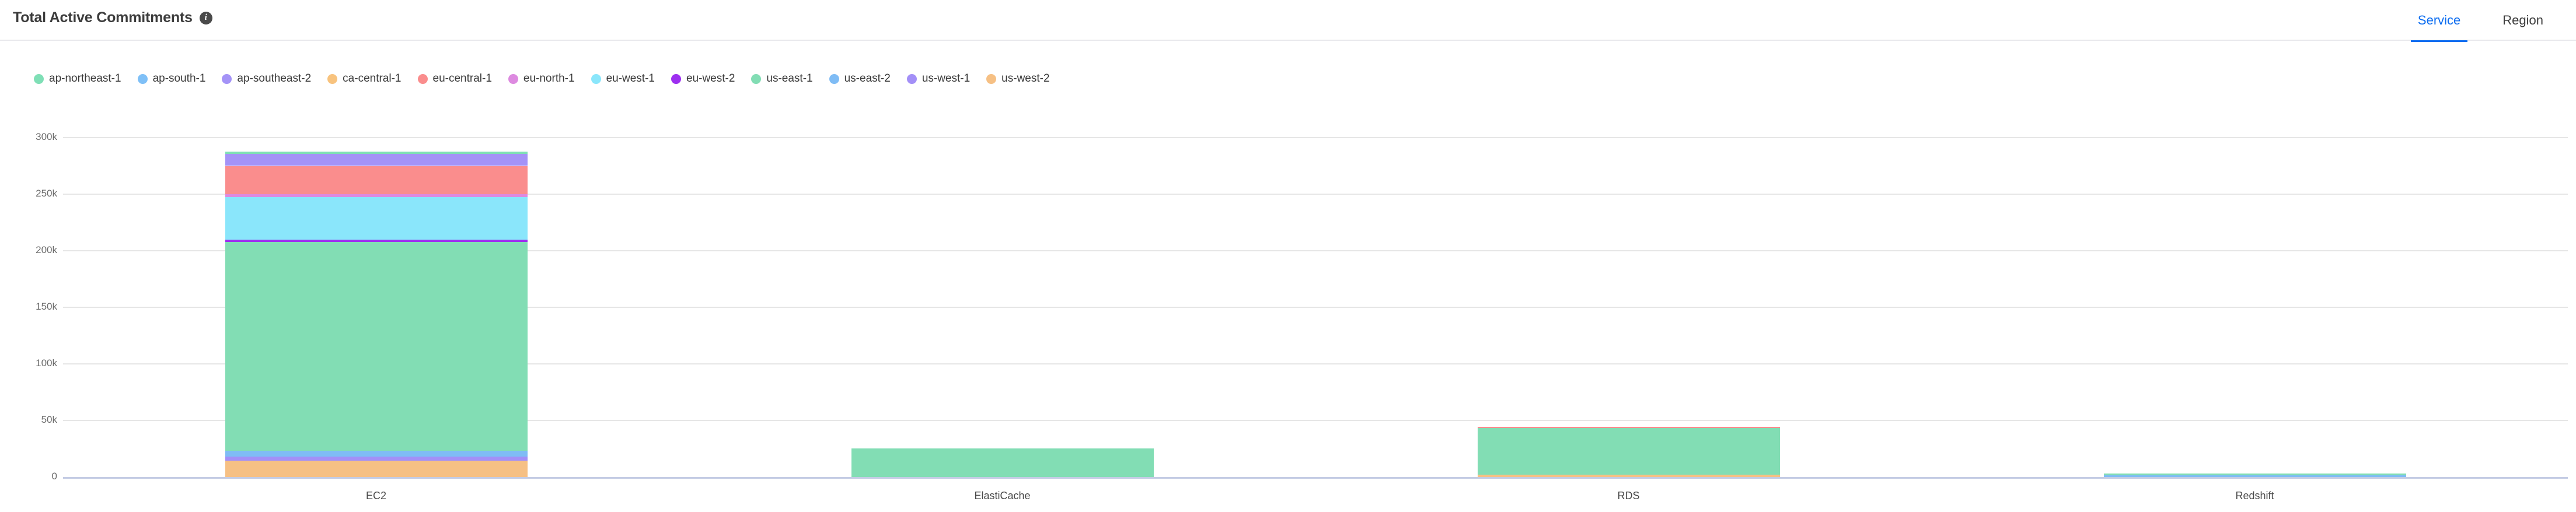 The width and height of the screenshot is (2576, 512). I want to click on legend-item-label: us-west-2, so click(1025, 78).